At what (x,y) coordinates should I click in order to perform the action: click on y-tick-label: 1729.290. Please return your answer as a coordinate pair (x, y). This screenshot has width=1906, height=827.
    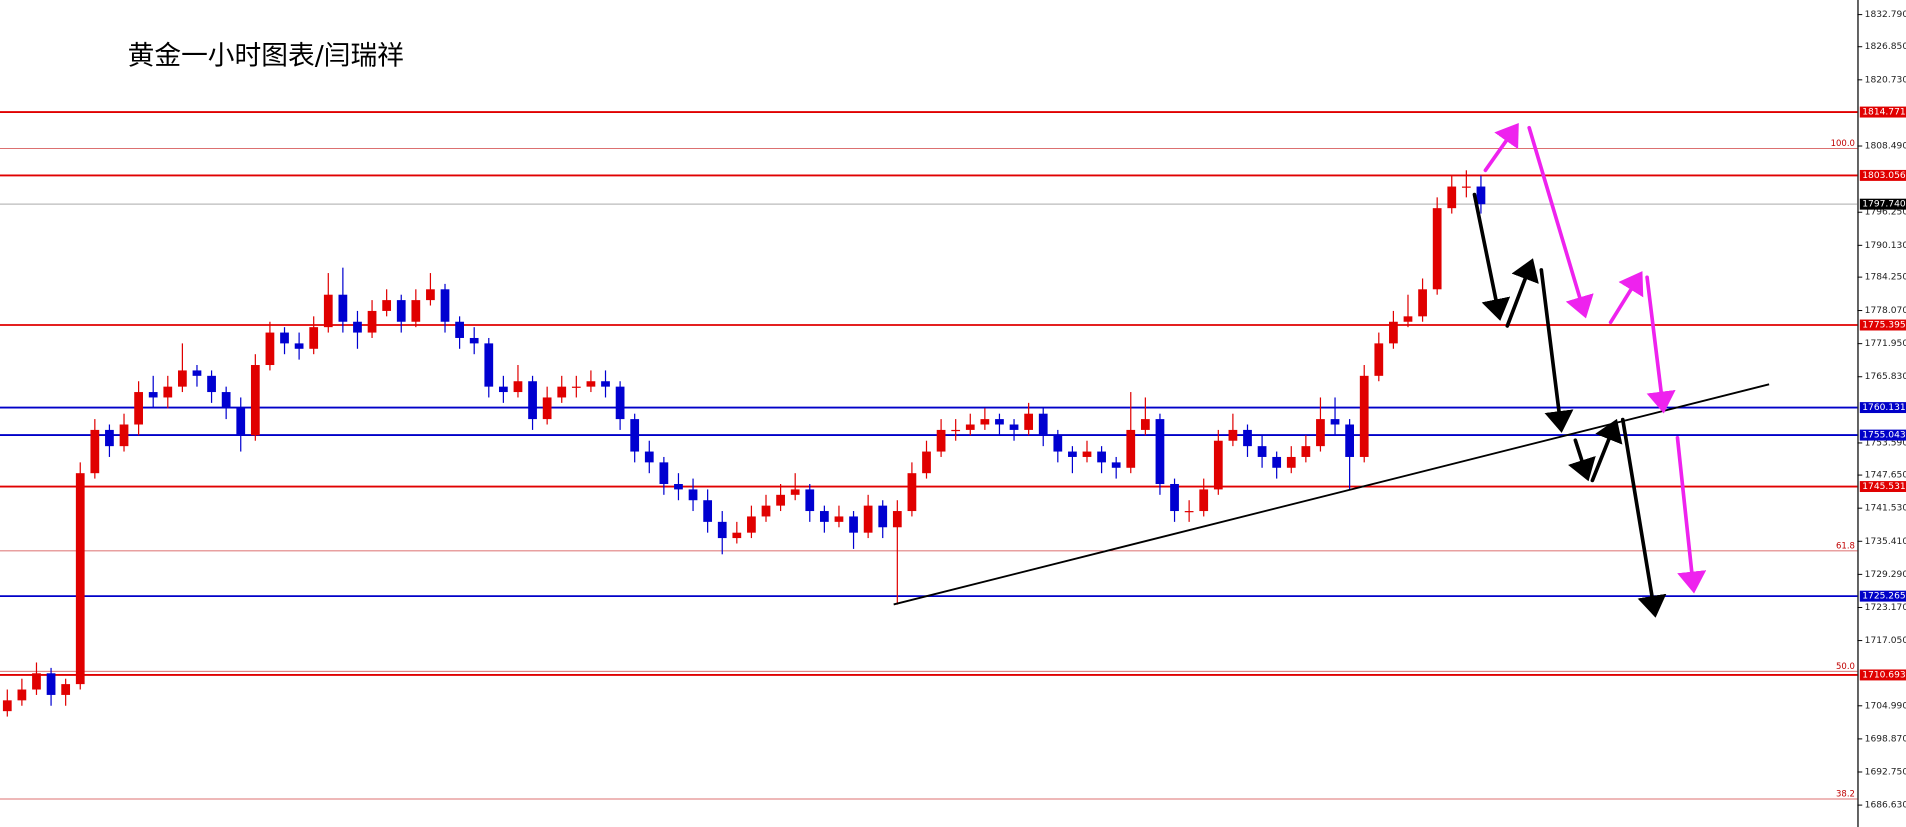
    Looking at the image, I should click on (1885, 575).